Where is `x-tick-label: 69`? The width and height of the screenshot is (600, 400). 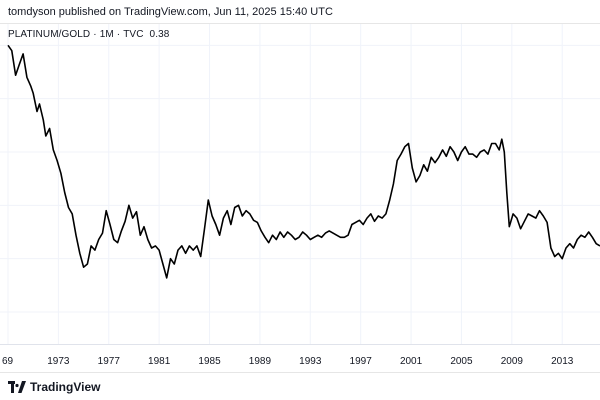 x-tick-label: 69 is located at coordinates (8, 361).